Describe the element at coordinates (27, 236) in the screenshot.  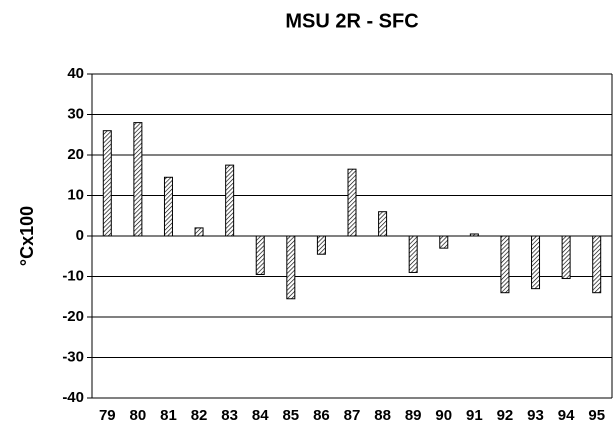
I see `y-axis-label: °Cx100` at that location.